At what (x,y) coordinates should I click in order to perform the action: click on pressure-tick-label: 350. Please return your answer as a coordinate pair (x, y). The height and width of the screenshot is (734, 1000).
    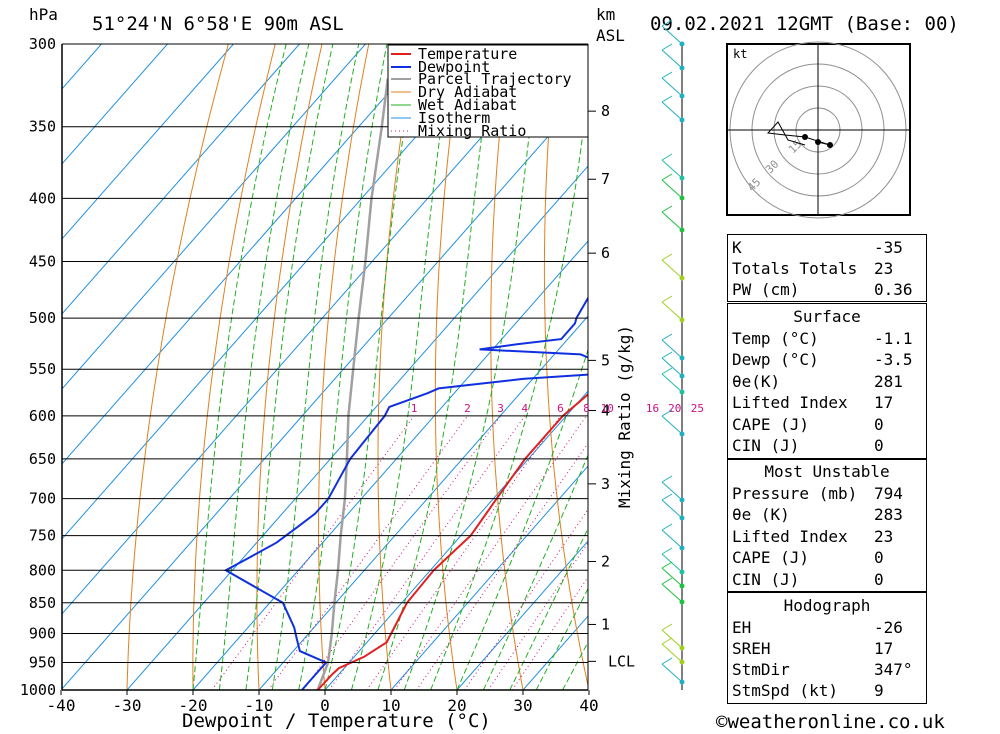
    Looking at the image, I should click on (42, 127).